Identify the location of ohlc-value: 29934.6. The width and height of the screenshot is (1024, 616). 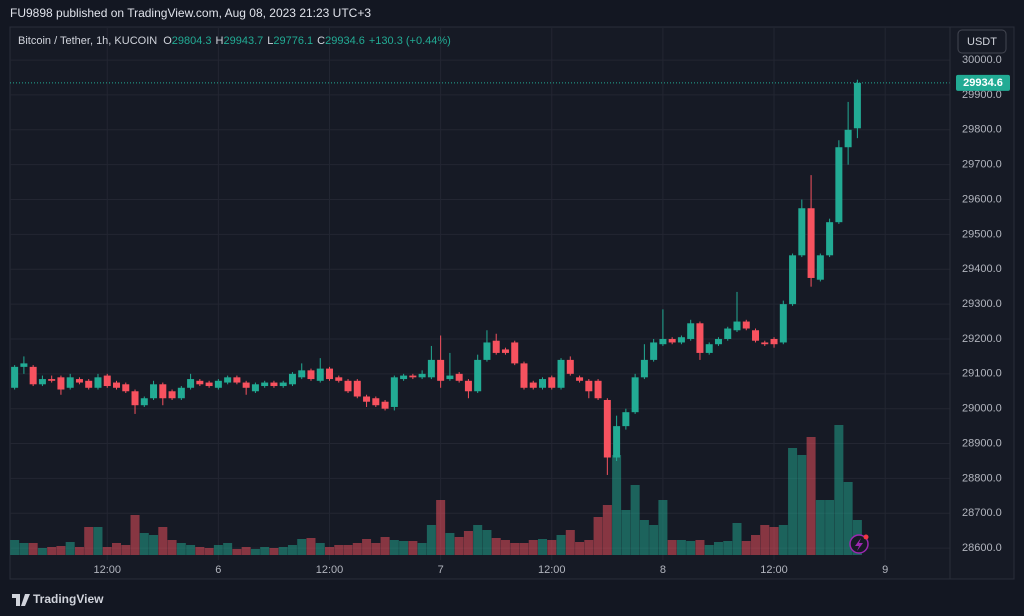
(345, 41).